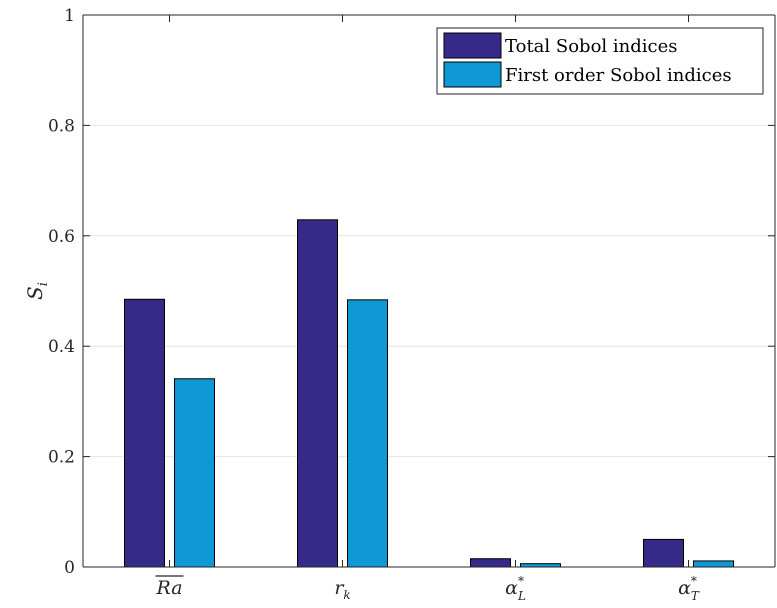 The image size is (777, 608). What do you see at coordinates (515, 588) in the screenshot?
I see `x-category-label: α* L` at bounding box center [515, 588].